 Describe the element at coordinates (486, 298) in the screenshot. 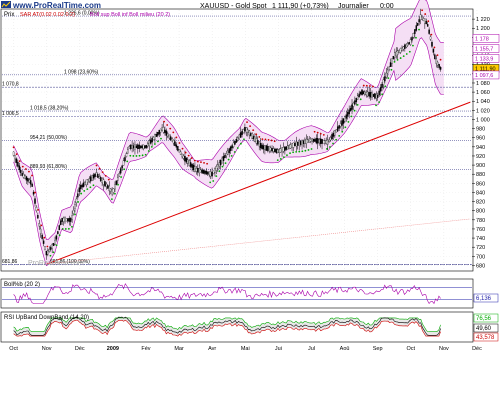

I see `bollb-value-tag` at that location.